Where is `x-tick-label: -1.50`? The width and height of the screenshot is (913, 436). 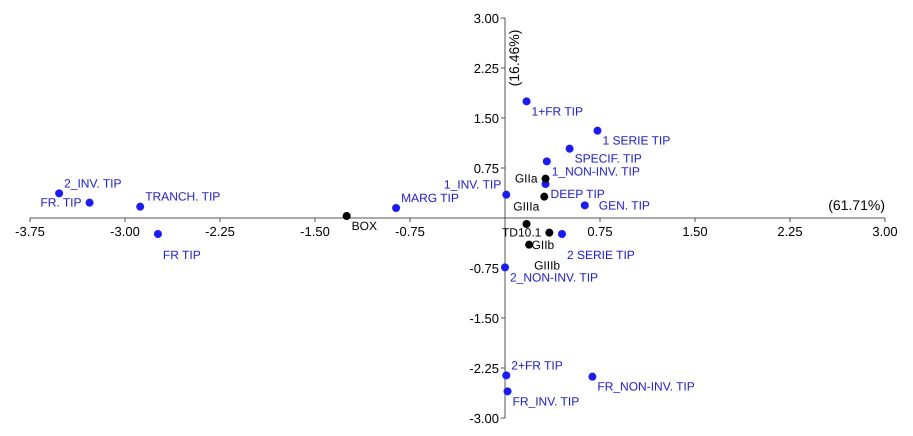
x-tick-label: -1.50 is located at coordinates (315, 231).